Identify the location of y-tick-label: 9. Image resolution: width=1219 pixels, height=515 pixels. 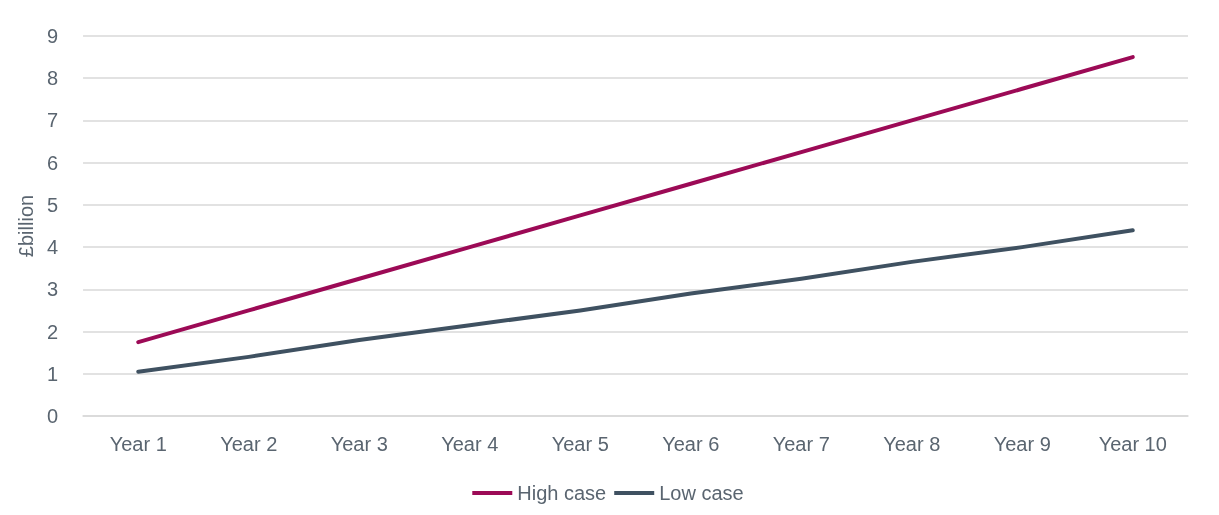
(52, 36).